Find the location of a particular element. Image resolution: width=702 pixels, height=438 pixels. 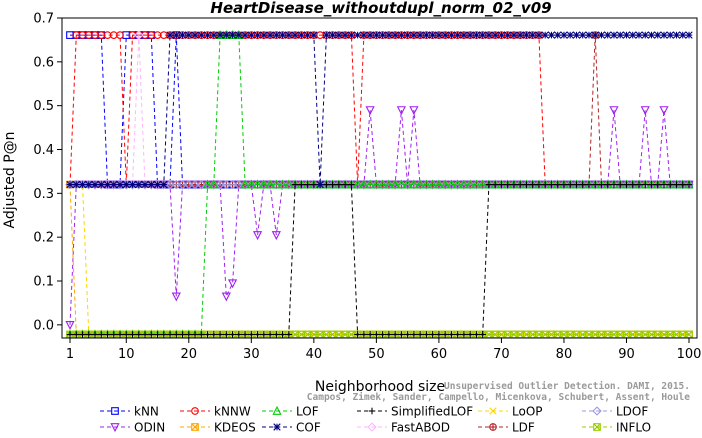

y-axis-label: Adjusted P@n is located at coordinates (10, 179).